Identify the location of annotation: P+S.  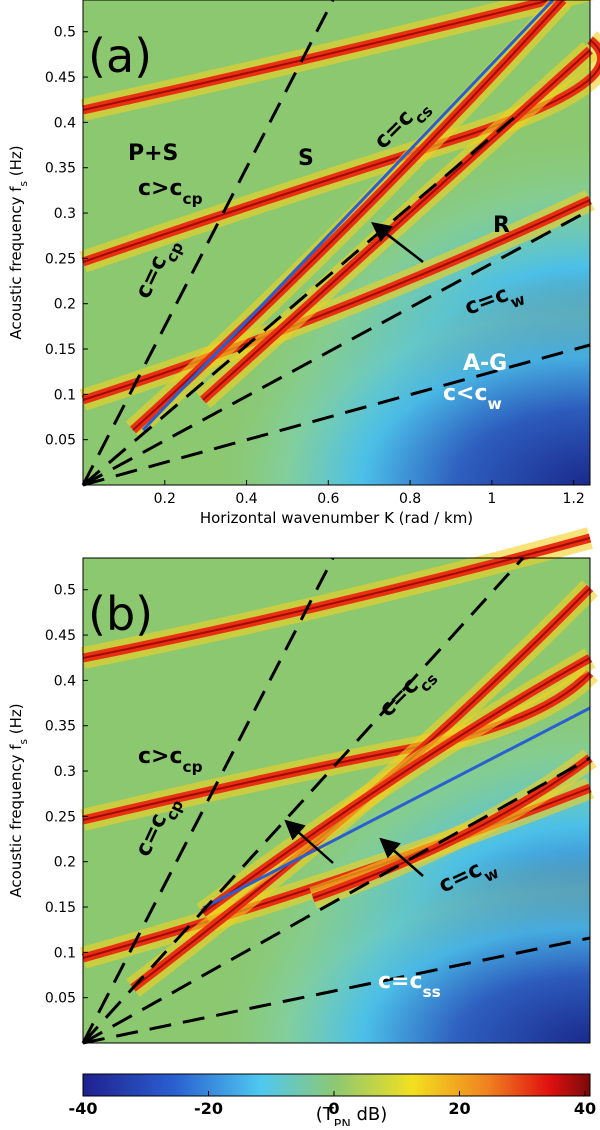
(153, 153).